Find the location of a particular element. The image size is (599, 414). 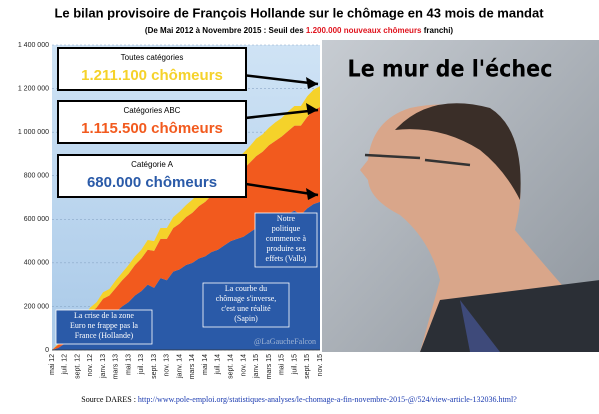

annotation-line: c'est une réalité is located at coordinates (246, 308).